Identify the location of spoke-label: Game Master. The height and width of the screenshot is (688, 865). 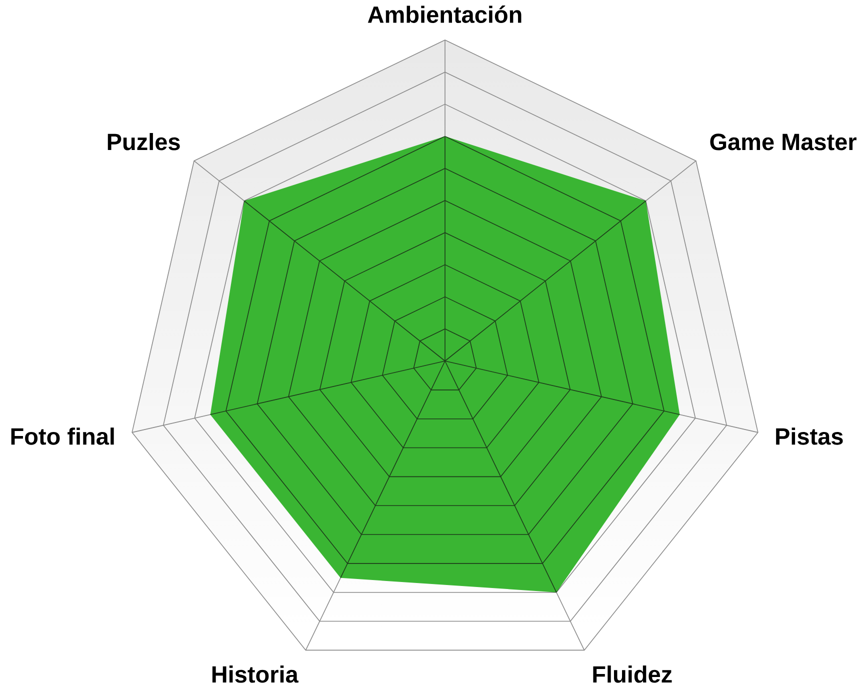
(783, 142).